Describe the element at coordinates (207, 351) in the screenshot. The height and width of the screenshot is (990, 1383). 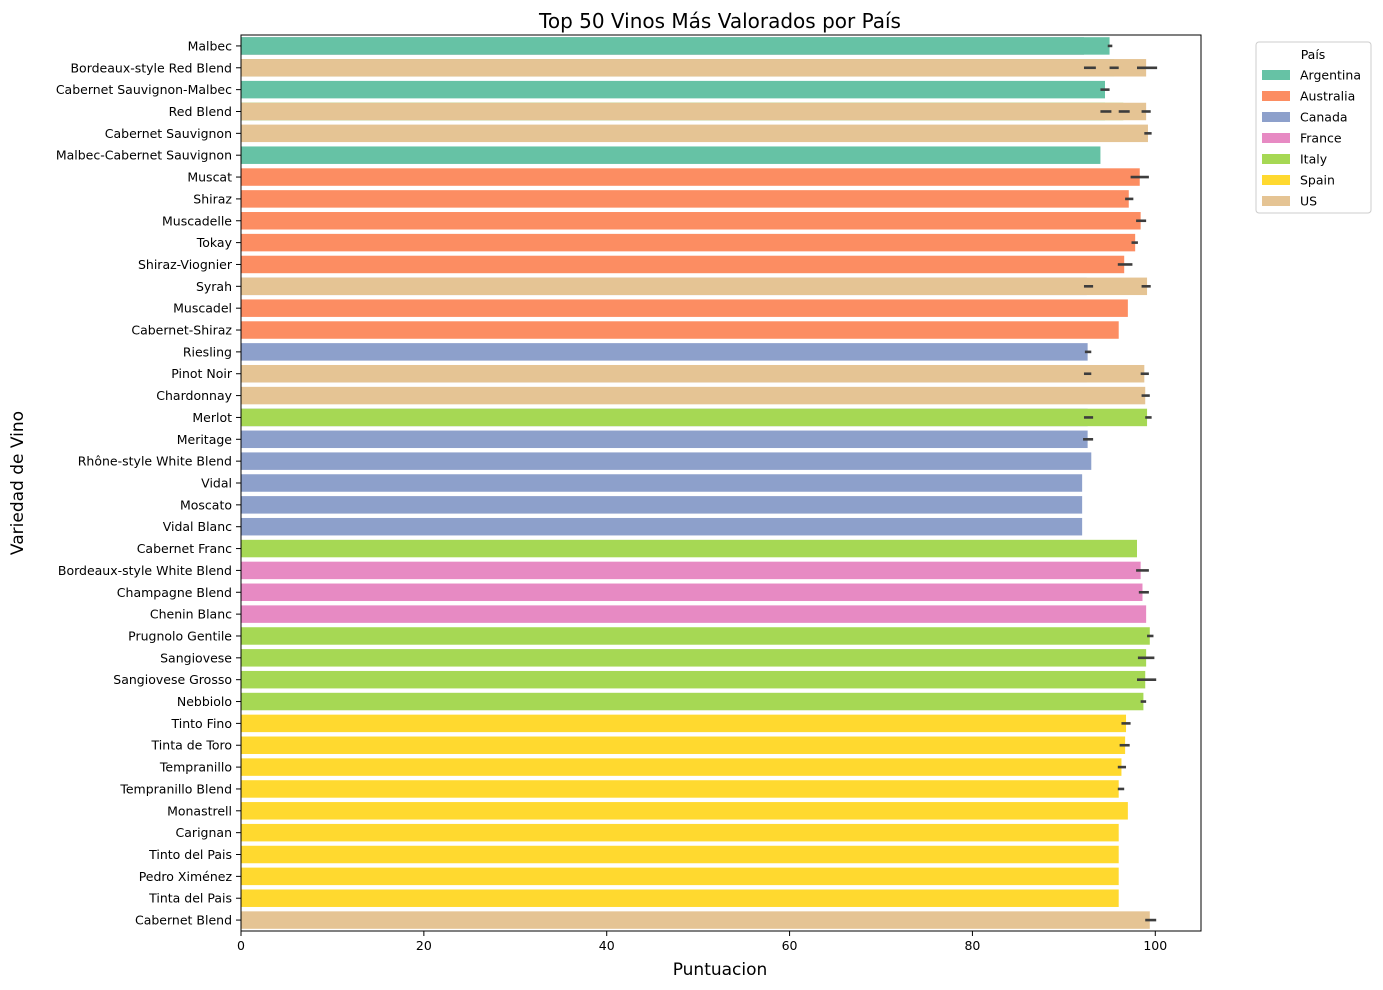
I see `y-tick-label: Riesling` at that location.